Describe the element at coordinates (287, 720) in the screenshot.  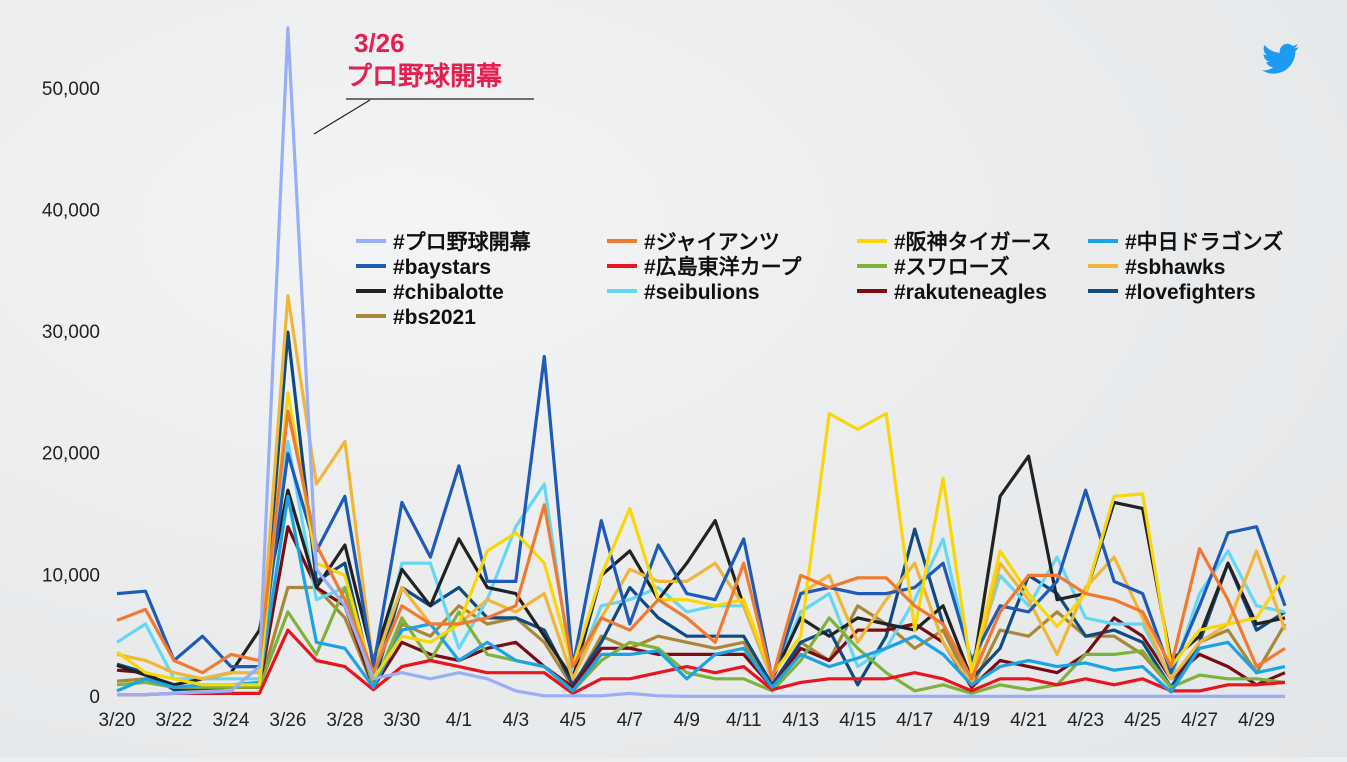
I see `x-tick-label: 3/26` at that location.